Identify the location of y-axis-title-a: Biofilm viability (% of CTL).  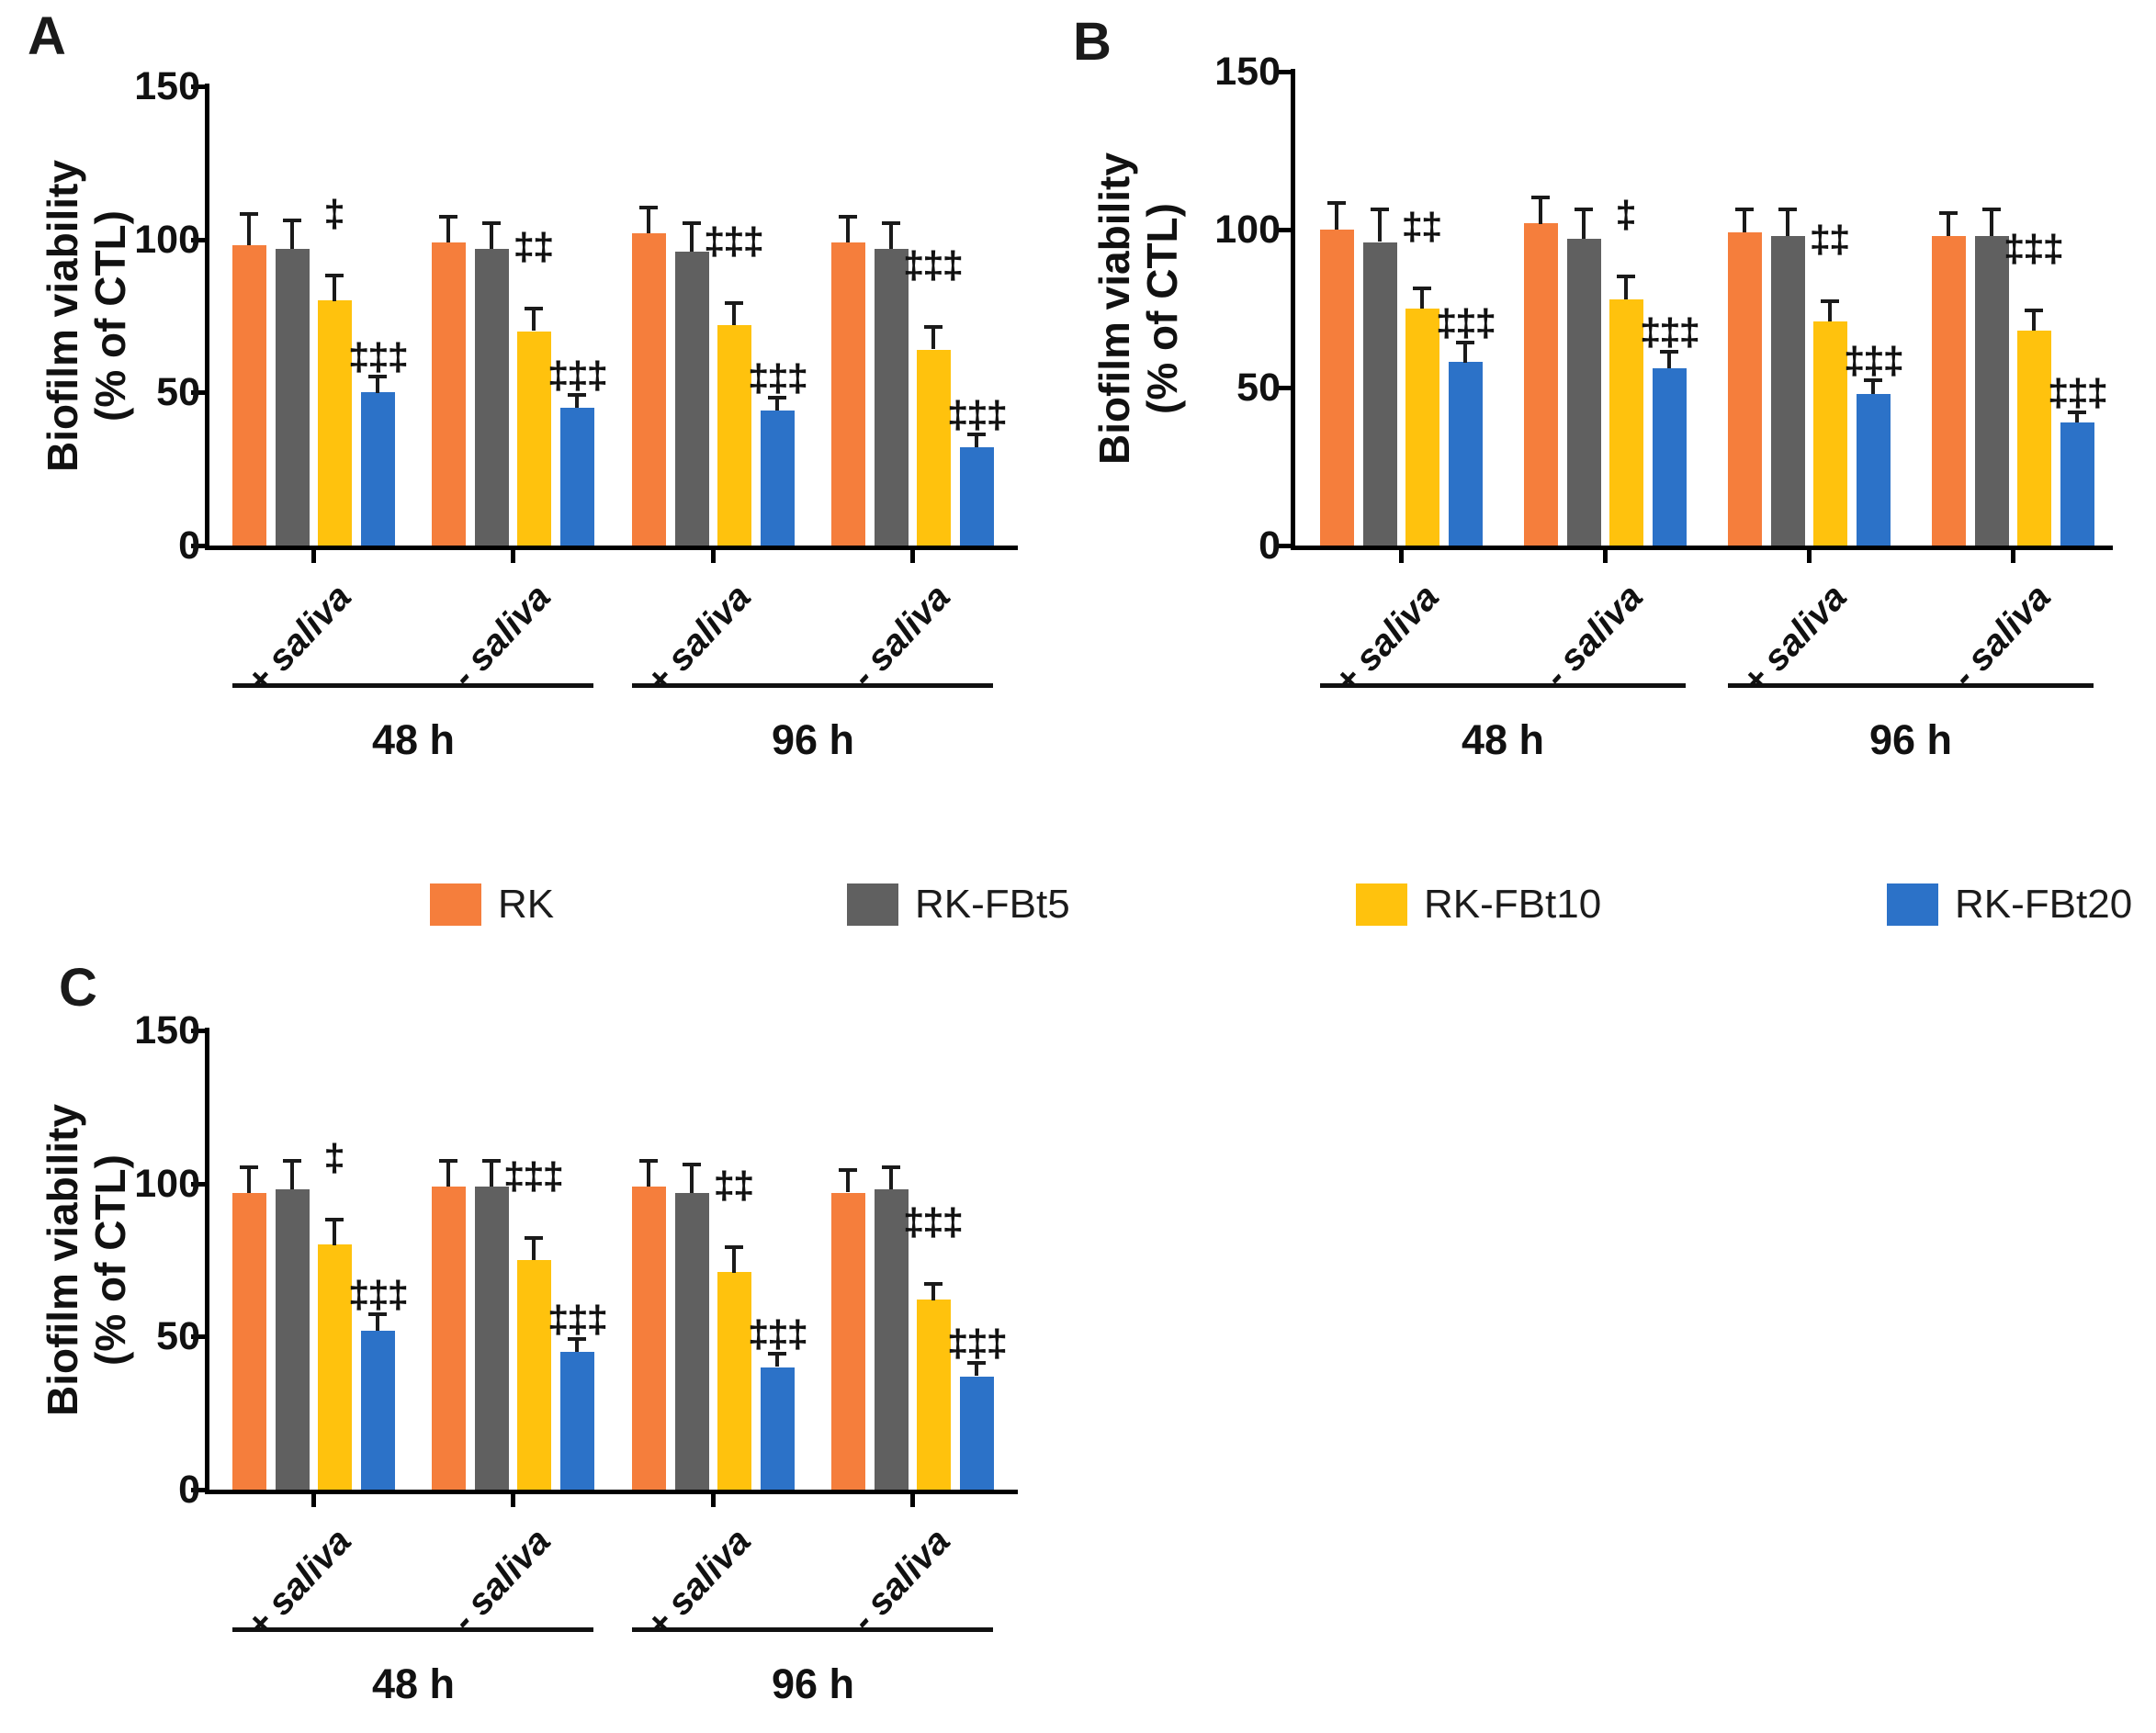
(87, 316).